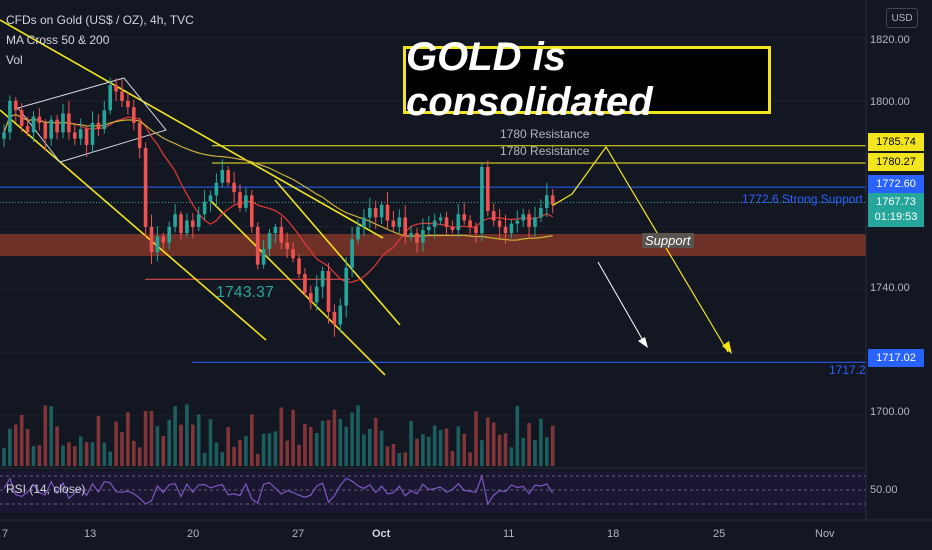 Image resolution: width=932 pixels, height=550 pixels. What do you see at coordinates (545, 134) in the screenshot?
I see `resistance-label-1: 1780 Resistance` at bounding box center [545, 134].